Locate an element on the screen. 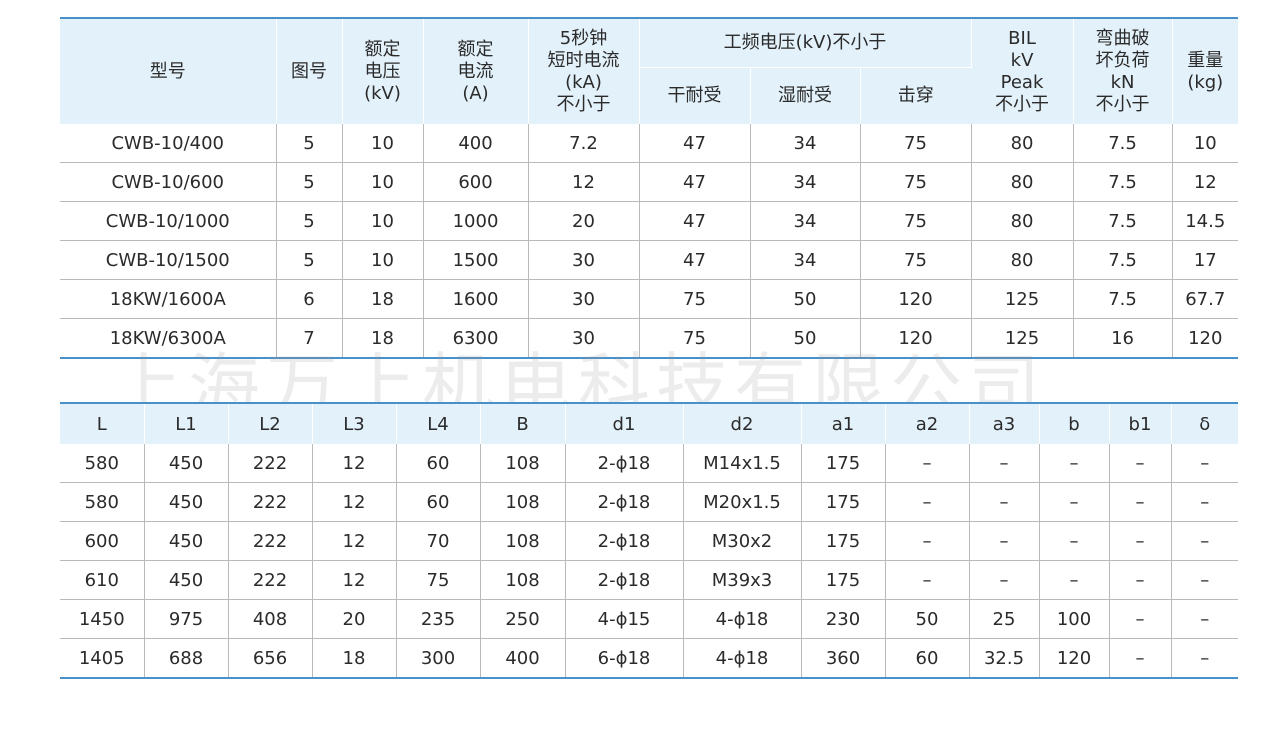  dim-header-cell: a3 is located at coordinates (1004, 423).